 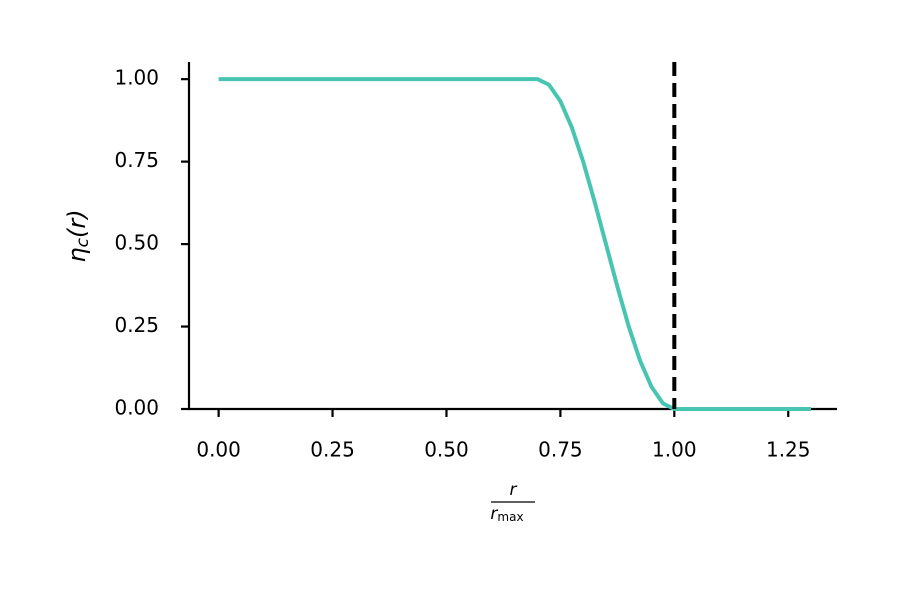 What do you see at coordinates (136, 408) in the screenshot?
I see `y-tick-label: 0.00` at bounding box center [136, 408].